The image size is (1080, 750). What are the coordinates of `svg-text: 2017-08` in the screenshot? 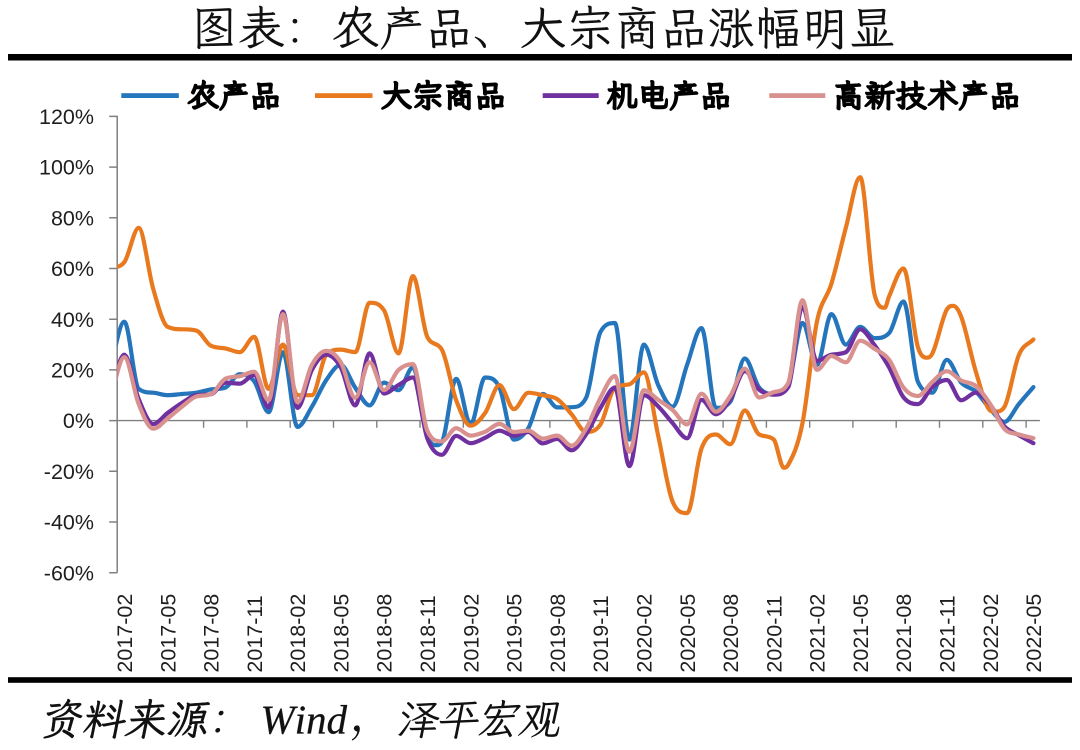 It's located at (212, 633).